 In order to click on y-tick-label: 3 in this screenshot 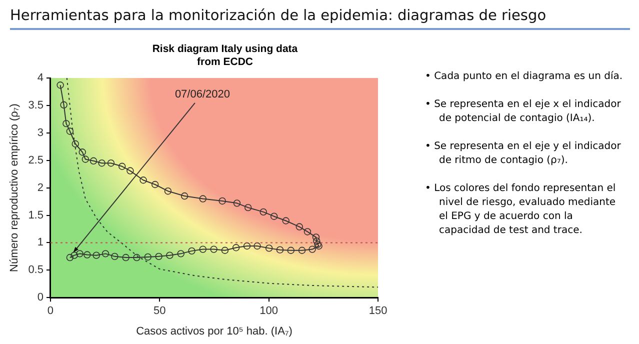, I will do `click(40, 132)`.